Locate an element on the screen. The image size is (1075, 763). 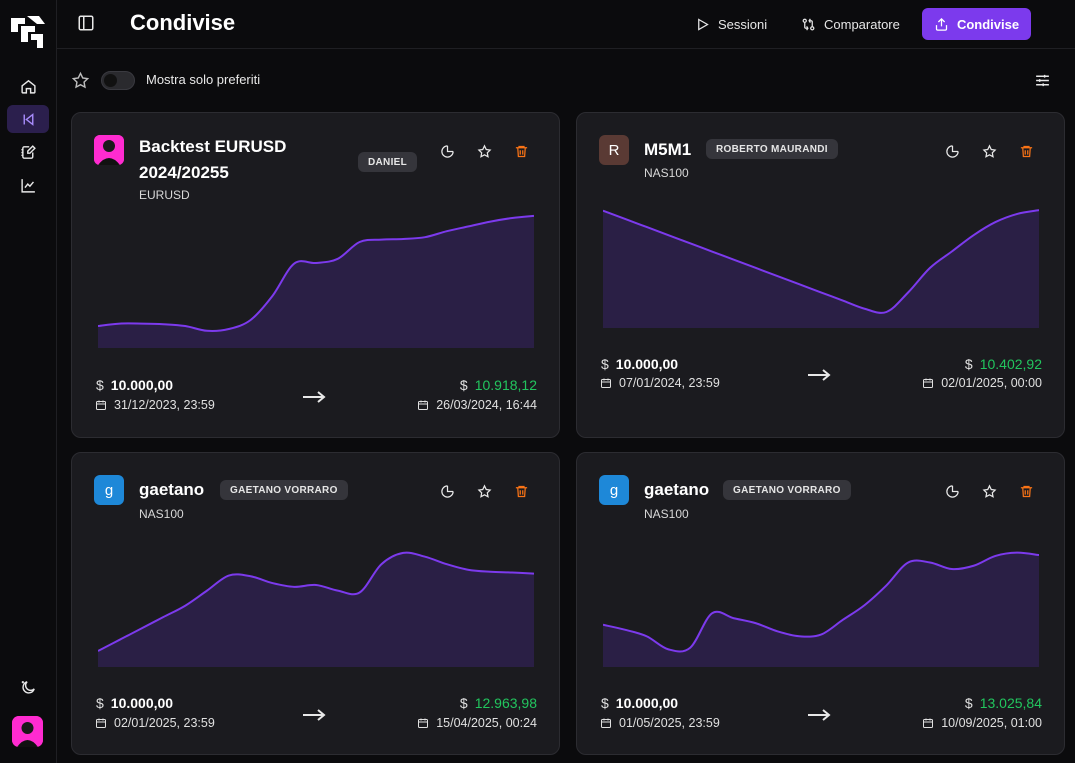
user-avatar-image is located at coordinates (27, 731).